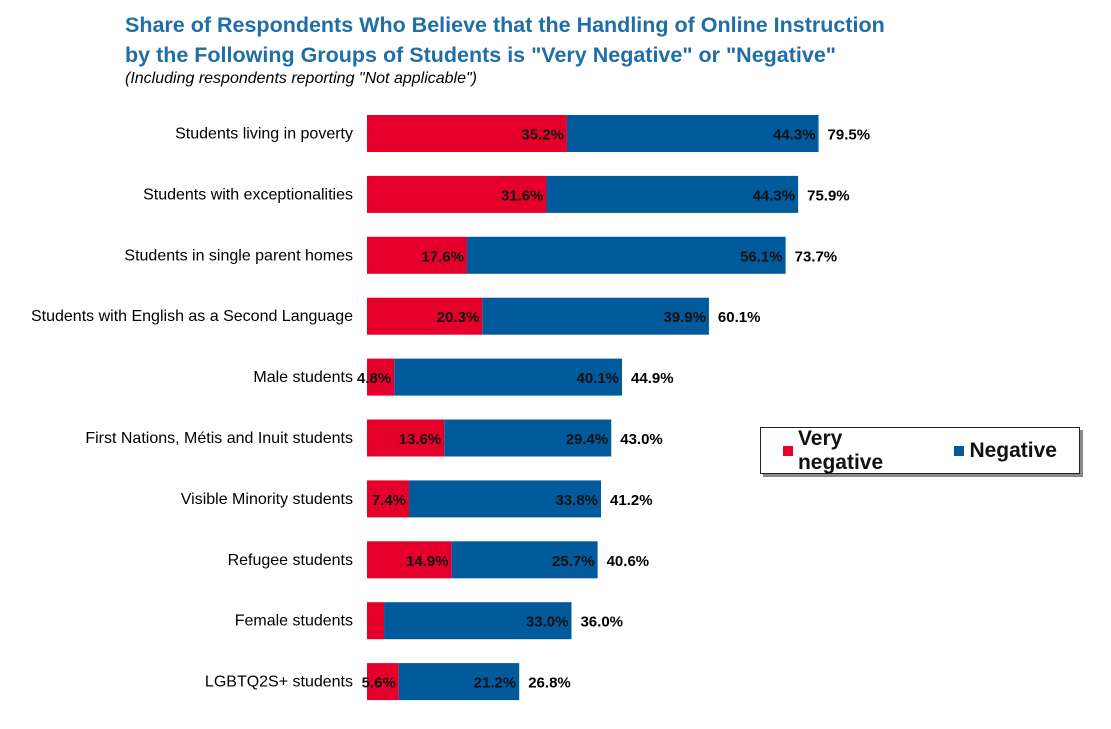 The image size is (1111, 729). I want to click on data-label: 31.6%, so click(522, 195).